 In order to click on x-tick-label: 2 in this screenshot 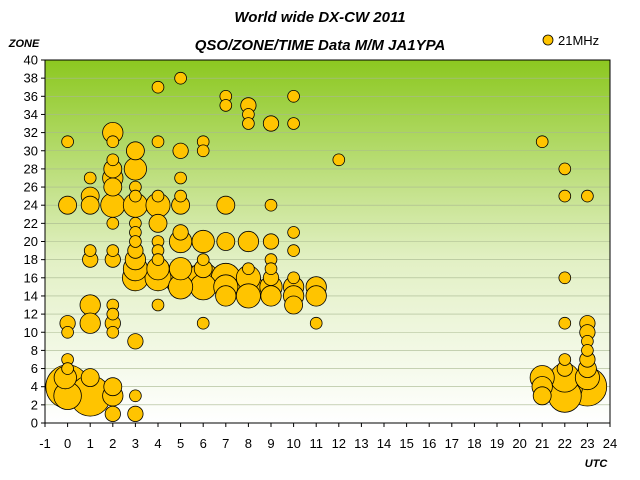, I will do `click(112, 443)`.